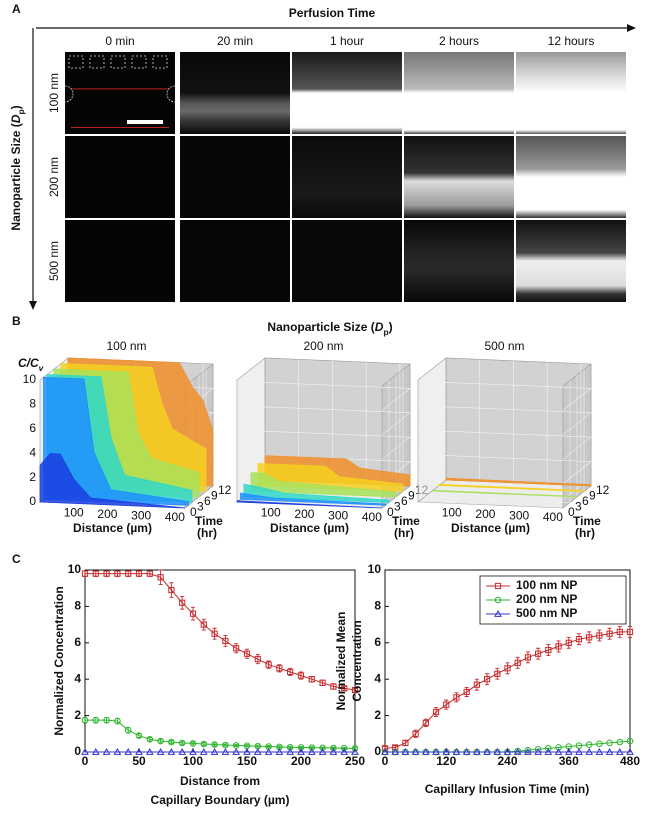  What do you see at coordinates (32, 452) in the screenshot?
I see `z-tick-label: 4` at bounding box center [32, 452].